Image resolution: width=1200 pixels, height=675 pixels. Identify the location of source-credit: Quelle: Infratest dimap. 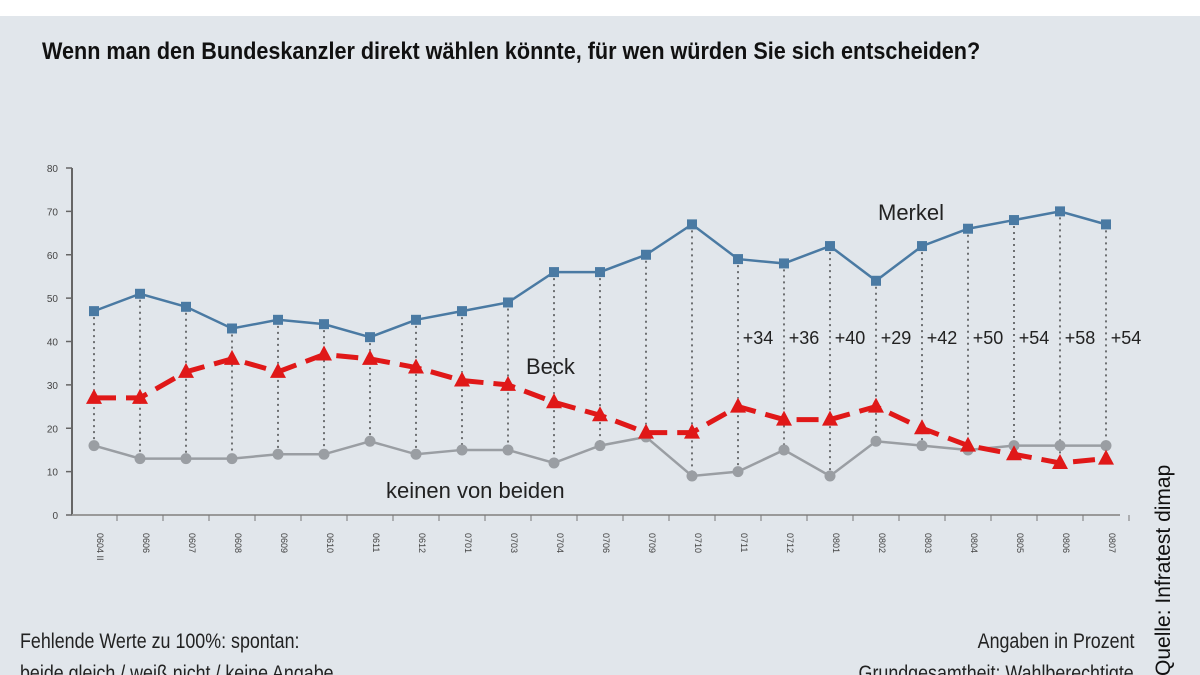
(1163, 569).